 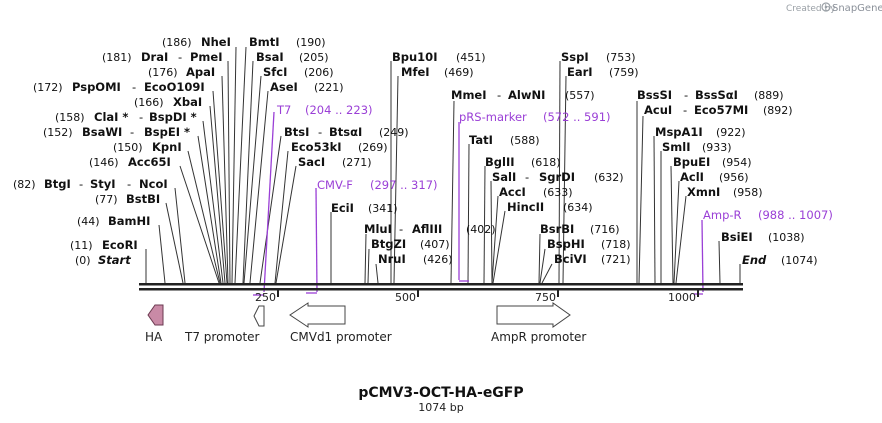 What do you see at coordinates (106, 199) in the screenshot?
I see `site-position: (77)` at bounding box center [106, 199].